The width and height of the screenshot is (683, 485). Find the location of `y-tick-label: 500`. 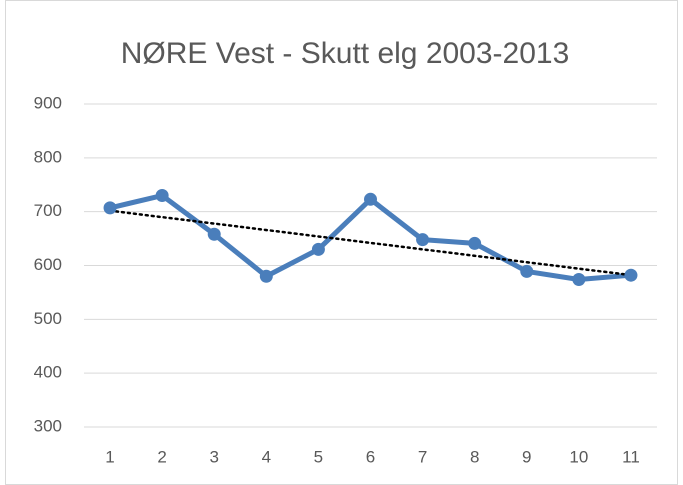

y-tick-label: 500 is located at coordinates (48, 318).